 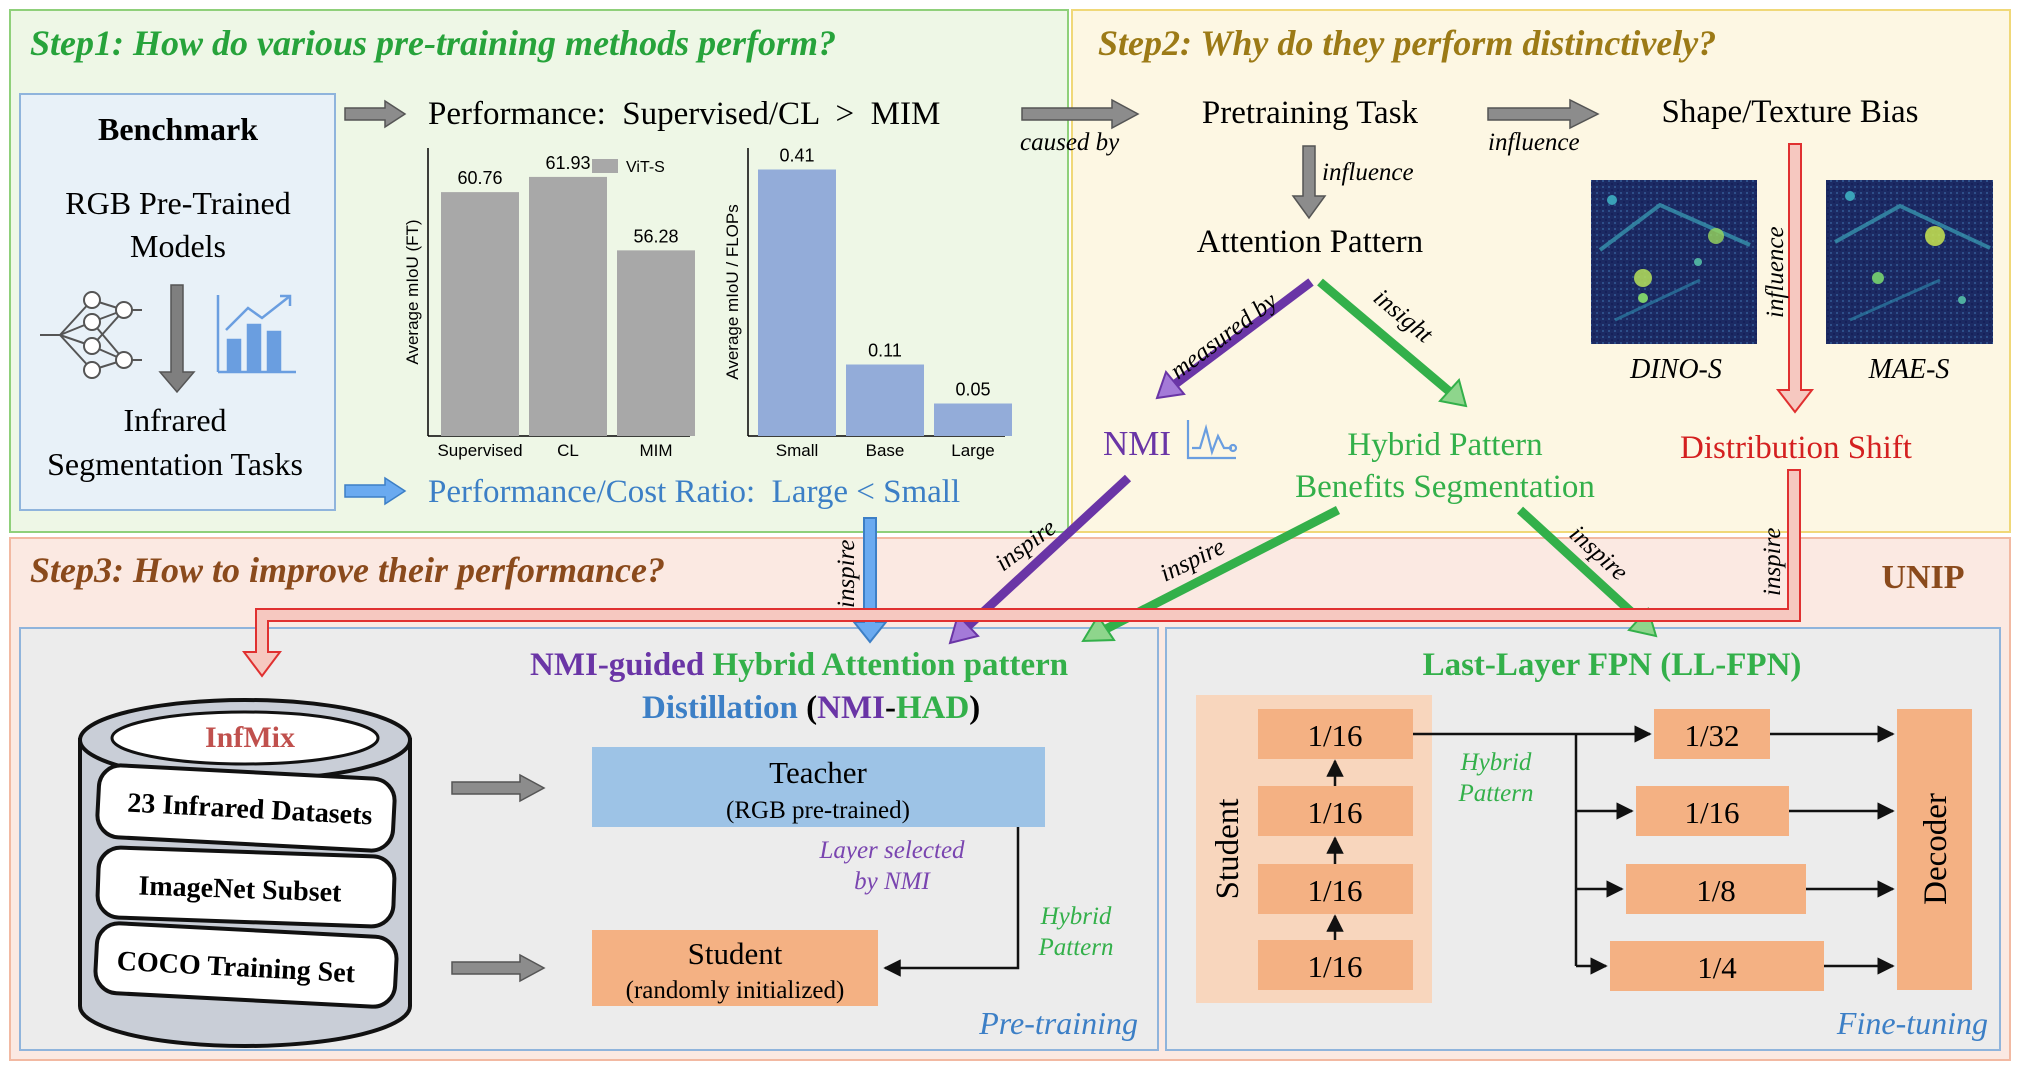 I want to click on finetune-hybrid-line1: Hybrid, so click(x=1496, y=762).